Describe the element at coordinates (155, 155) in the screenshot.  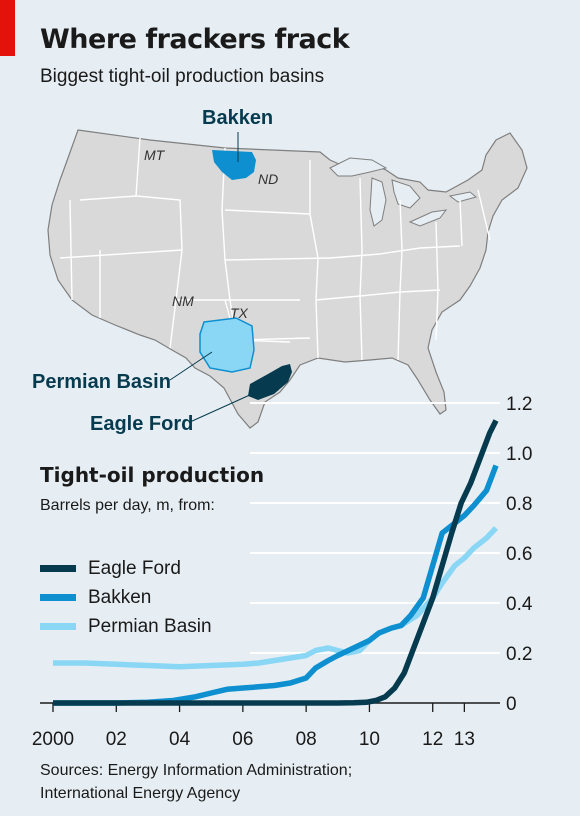
I see `state-label-mt: MT` at that location.